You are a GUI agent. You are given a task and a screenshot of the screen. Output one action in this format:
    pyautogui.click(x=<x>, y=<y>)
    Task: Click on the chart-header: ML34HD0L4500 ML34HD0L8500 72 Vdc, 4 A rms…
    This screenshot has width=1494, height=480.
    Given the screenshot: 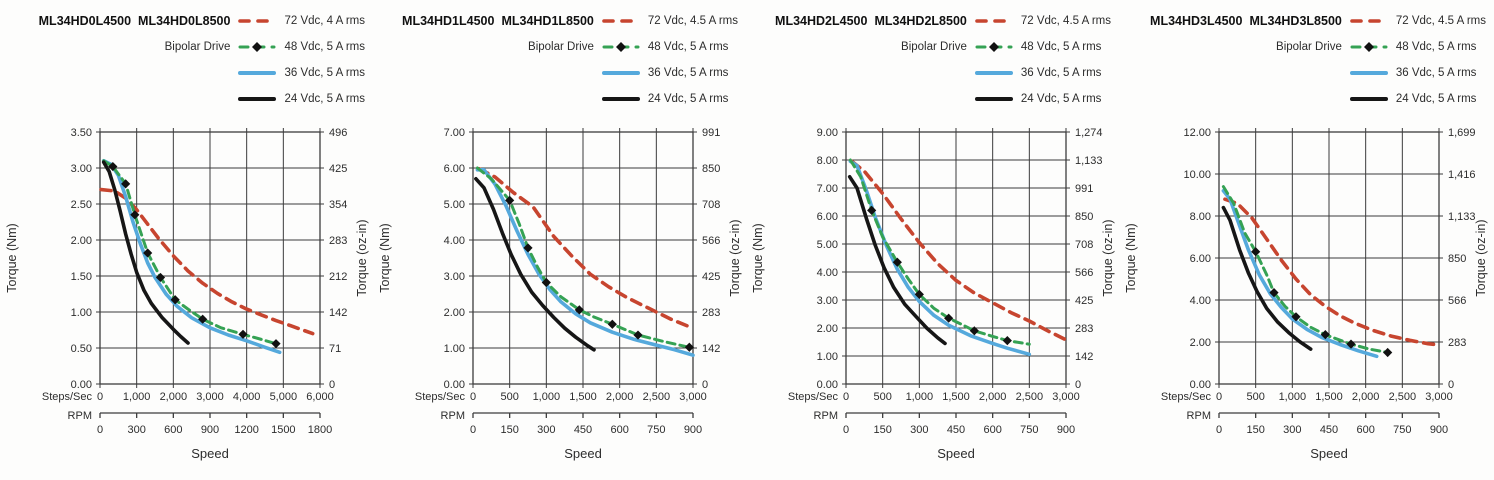 What is the action you would take?
    pyautogui.click(x=186, y=56)
    